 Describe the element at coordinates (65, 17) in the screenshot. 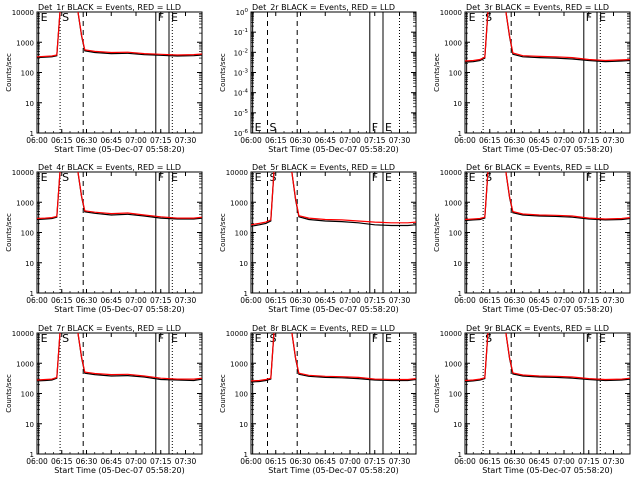

I see `marker-label: S` at that location.